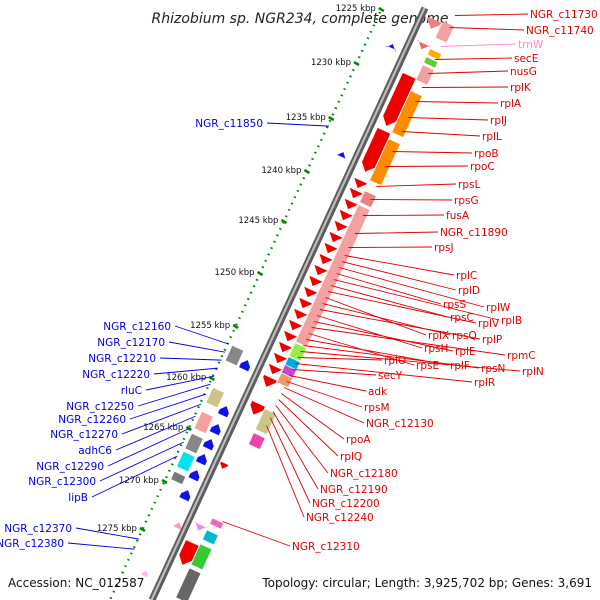 The height and width of the screenshot is (600, 600). What do you see at coordinates (137, 327) in the screenshot?
I see `gene-label-ngr_c12160: NGR_c12160` at bounding box center [137, 327].